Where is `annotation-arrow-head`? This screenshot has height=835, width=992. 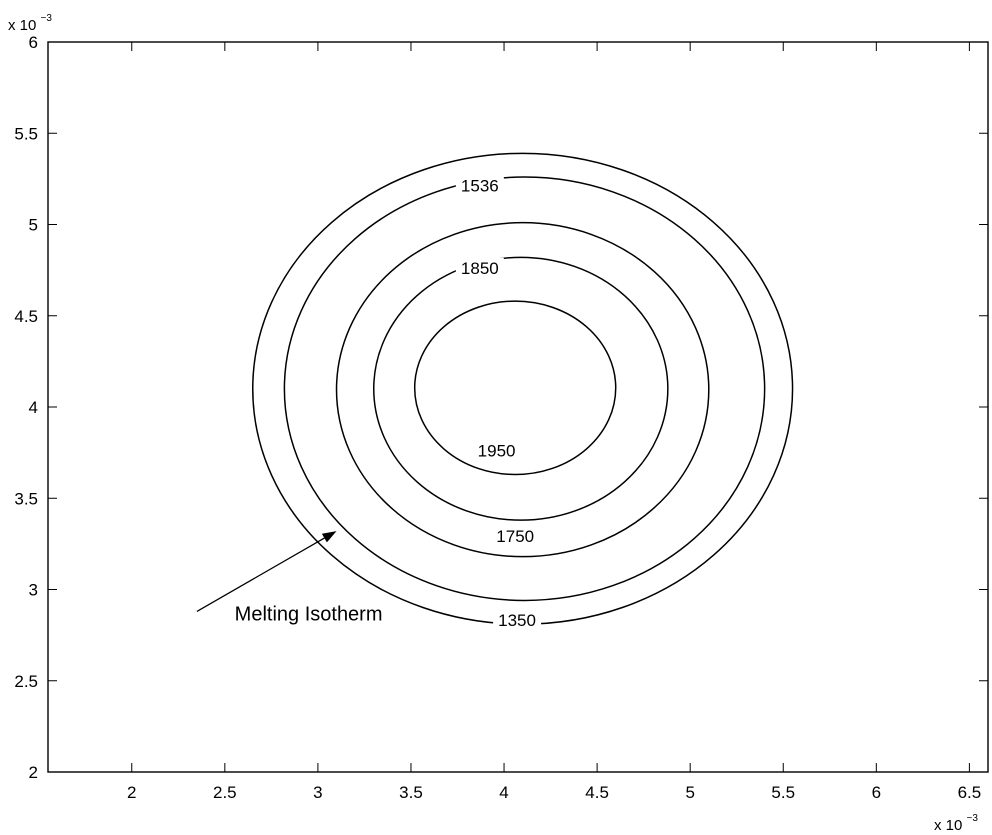 annotation-arrow-head is located at coordinates (329, 537).